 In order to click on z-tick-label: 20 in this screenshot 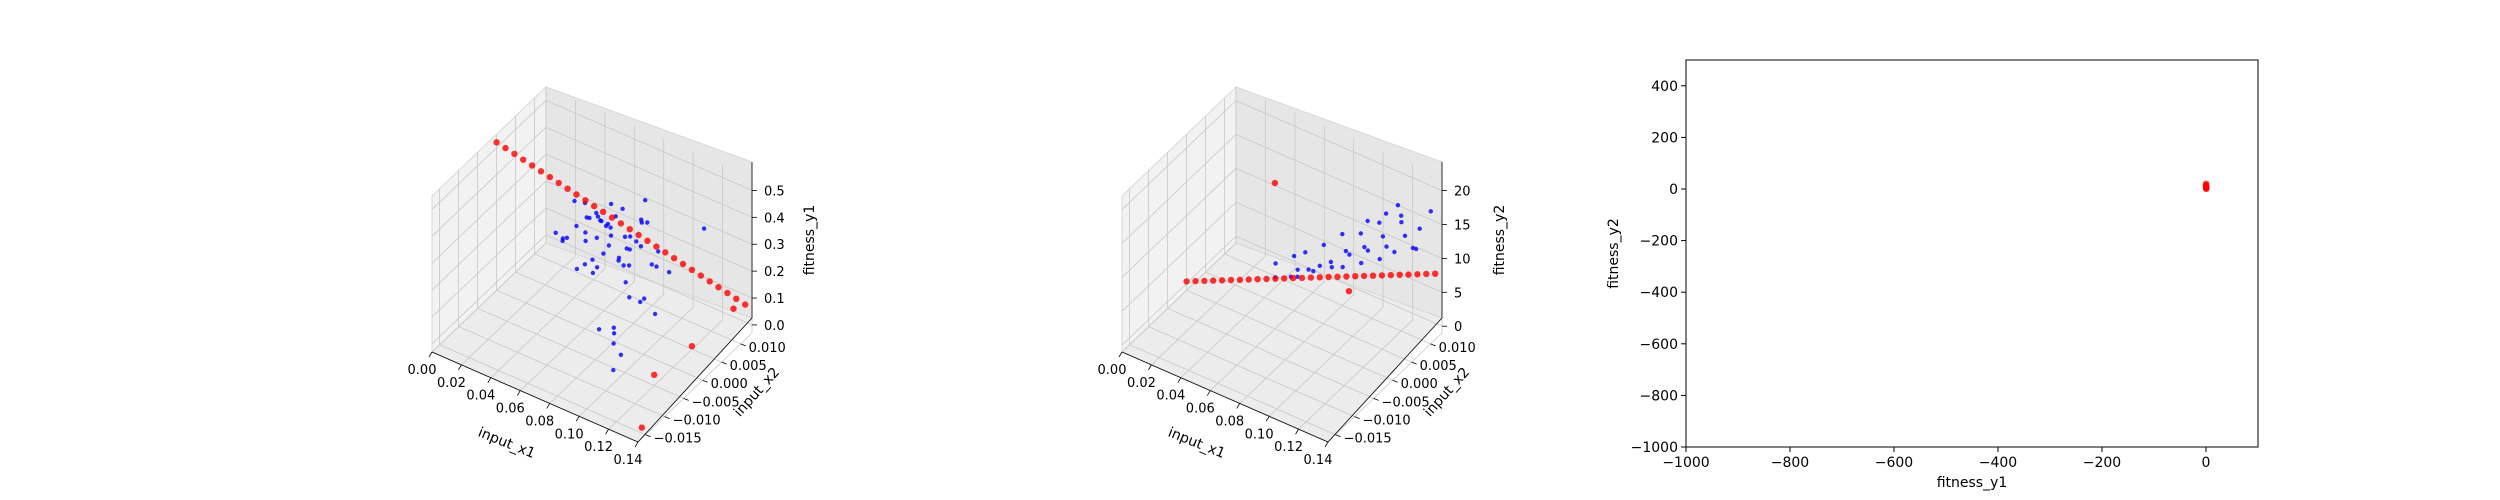, I will do `click(1462, 192)`.